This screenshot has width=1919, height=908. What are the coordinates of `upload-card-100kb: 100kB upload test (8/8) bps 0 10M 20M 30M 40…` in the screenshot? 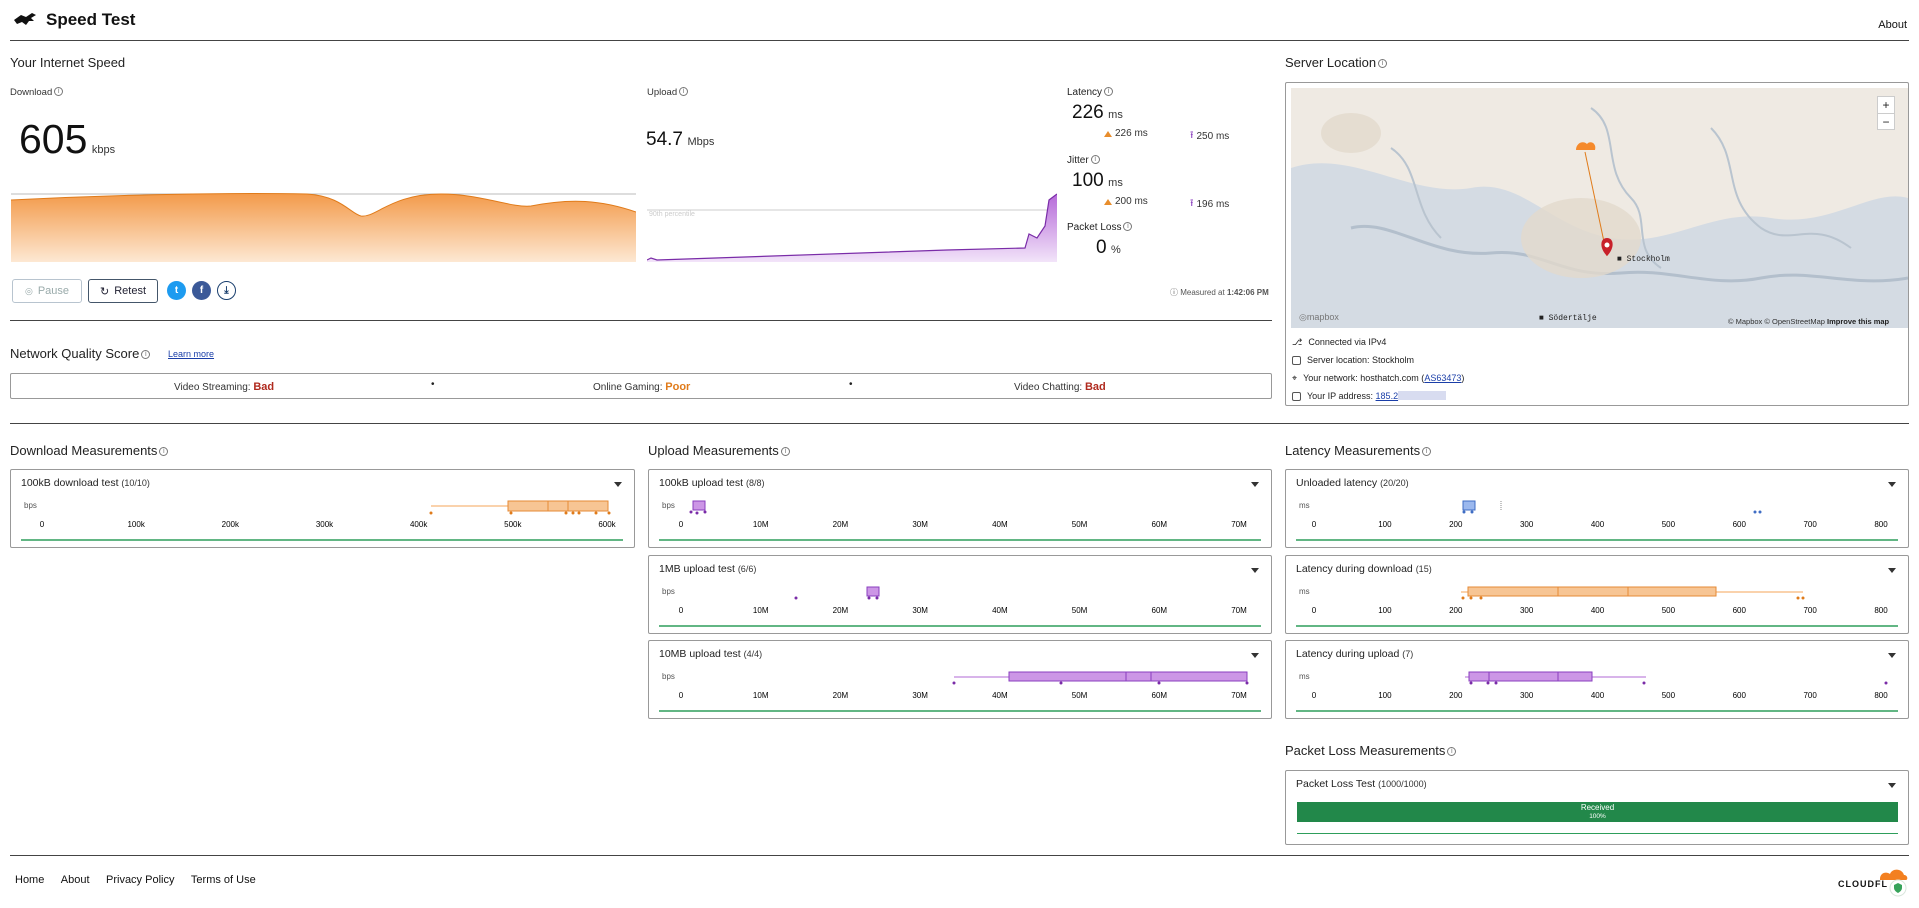 It's located at (960, 508).